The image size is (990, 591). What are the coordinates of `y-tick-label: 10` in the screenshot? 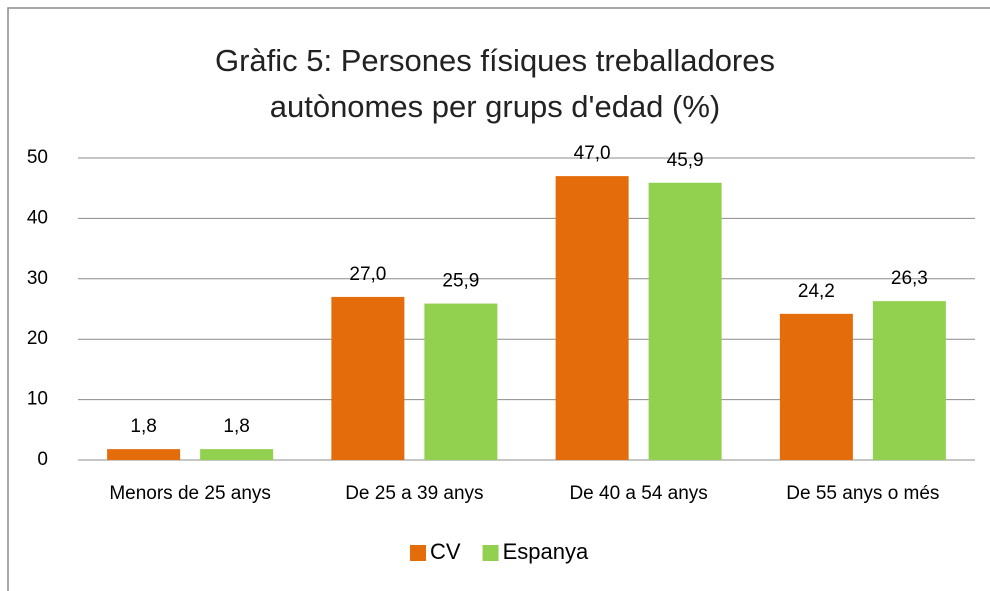 It's located at (37, 399).